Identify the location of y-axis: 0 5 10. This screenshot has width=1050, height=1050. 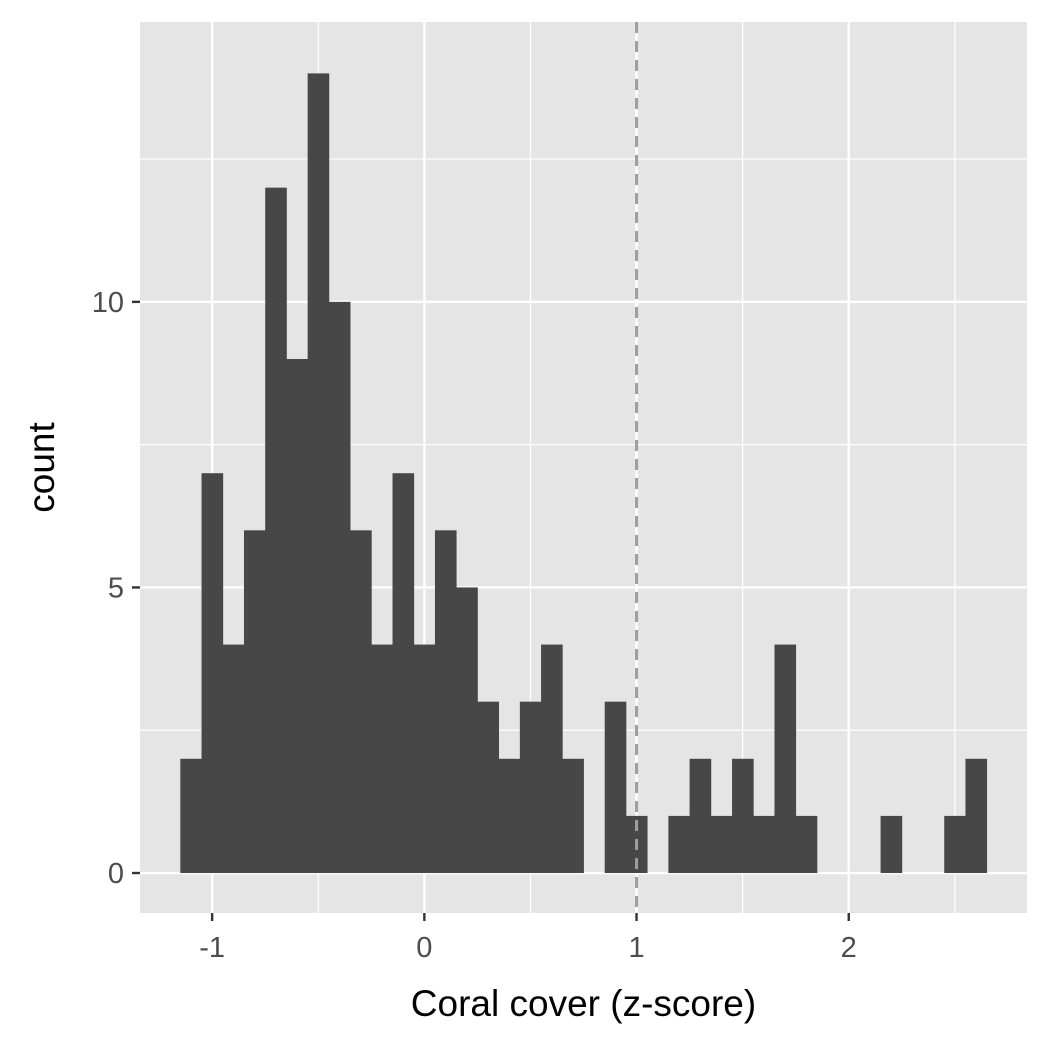
(116, 588).